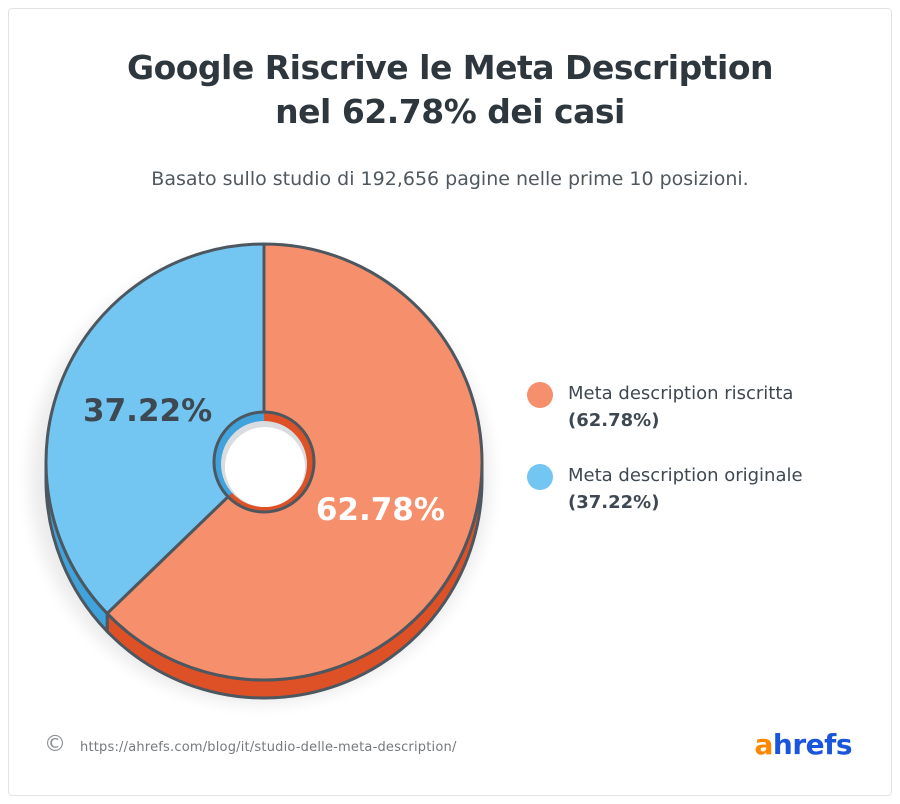 Image resolution: width=900 pixels, height=804 pixels. What do you see at coordinates (540, 395) in the screenshot?
I see `legend-swatch-riscritta-icon` at bounding box center [540, 395].